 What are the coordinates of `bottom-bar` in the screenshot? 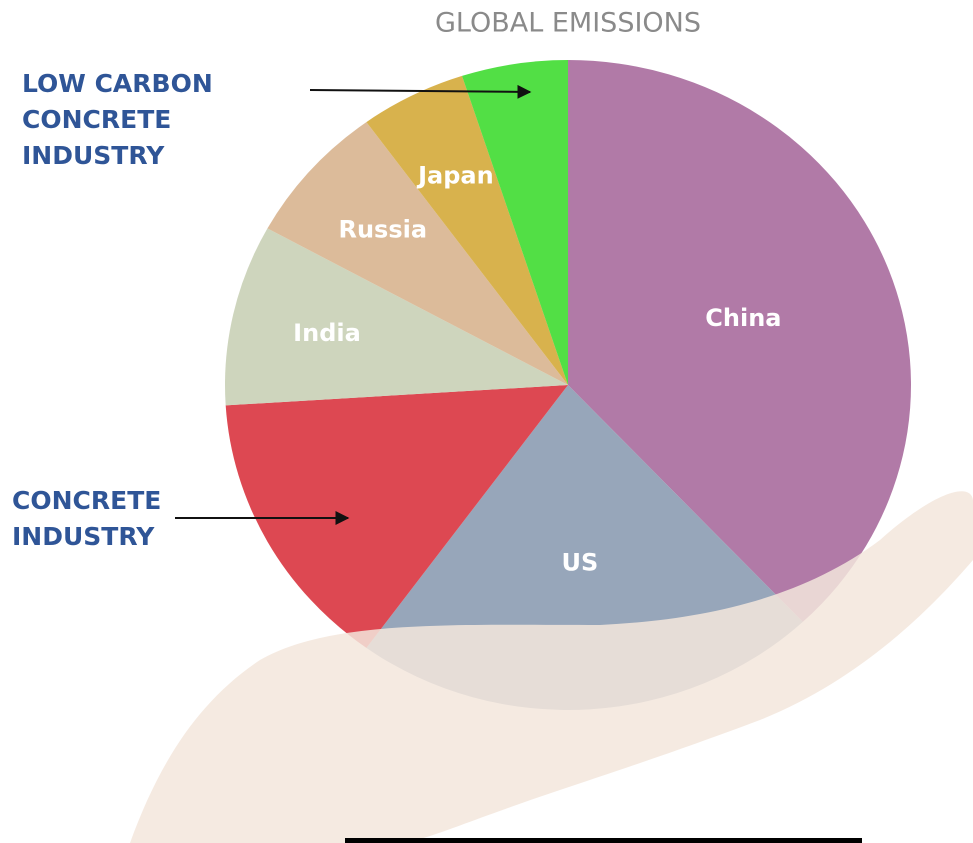 It's located at (603, 840).